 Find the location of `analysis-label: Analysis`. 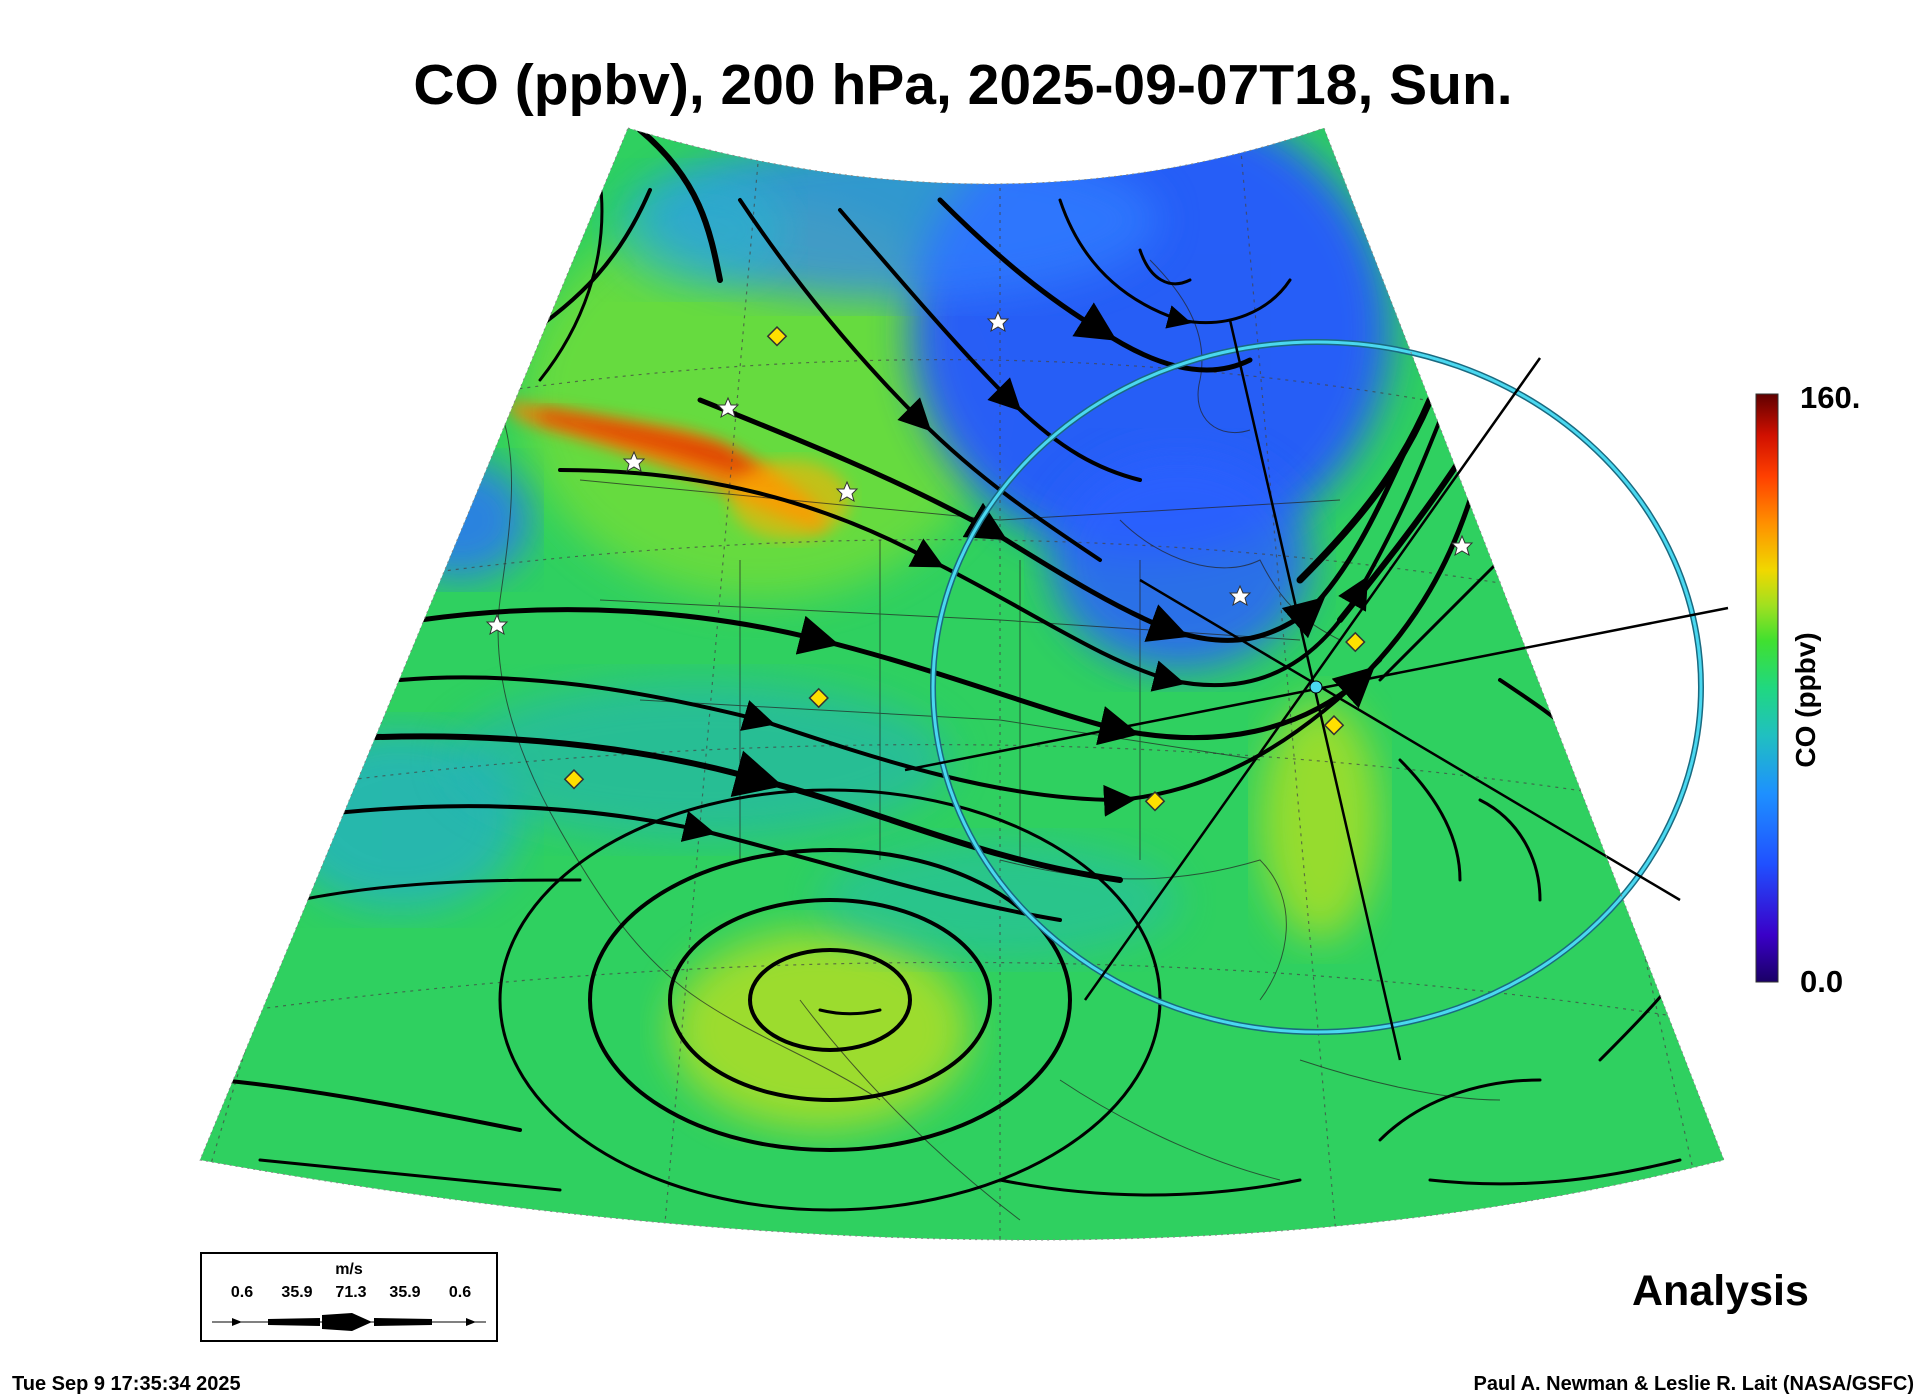

analysis-label: Analysis is located at coordinates (1720, 1291).